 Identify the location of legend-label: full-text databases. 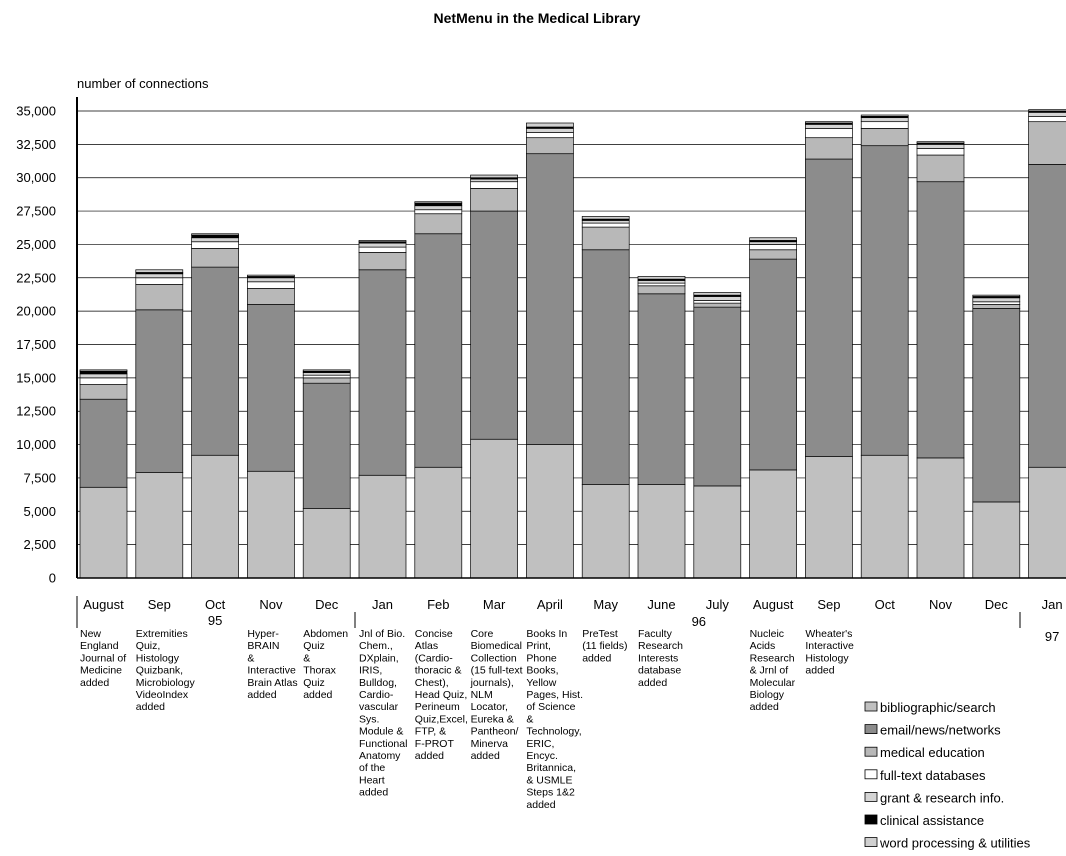
(933, 775).